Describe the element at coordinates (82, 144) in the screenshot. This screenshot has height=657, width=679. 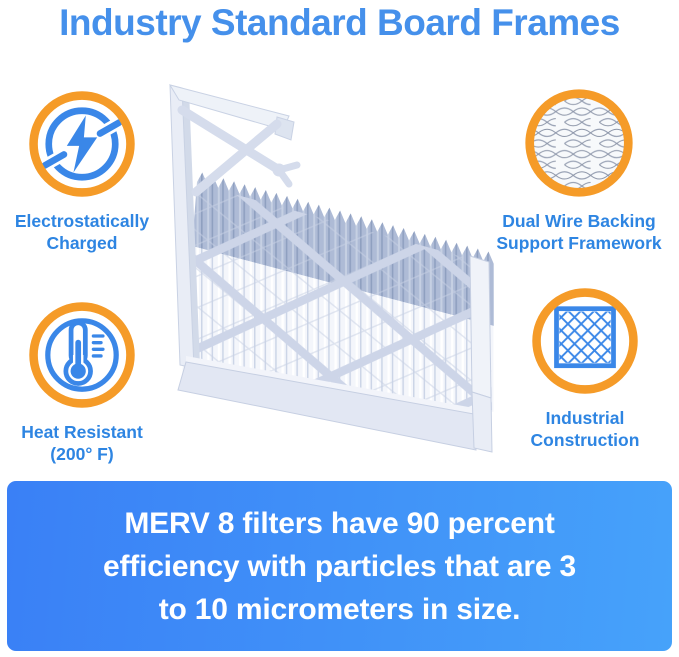
I see `lightning-icon` at that location.